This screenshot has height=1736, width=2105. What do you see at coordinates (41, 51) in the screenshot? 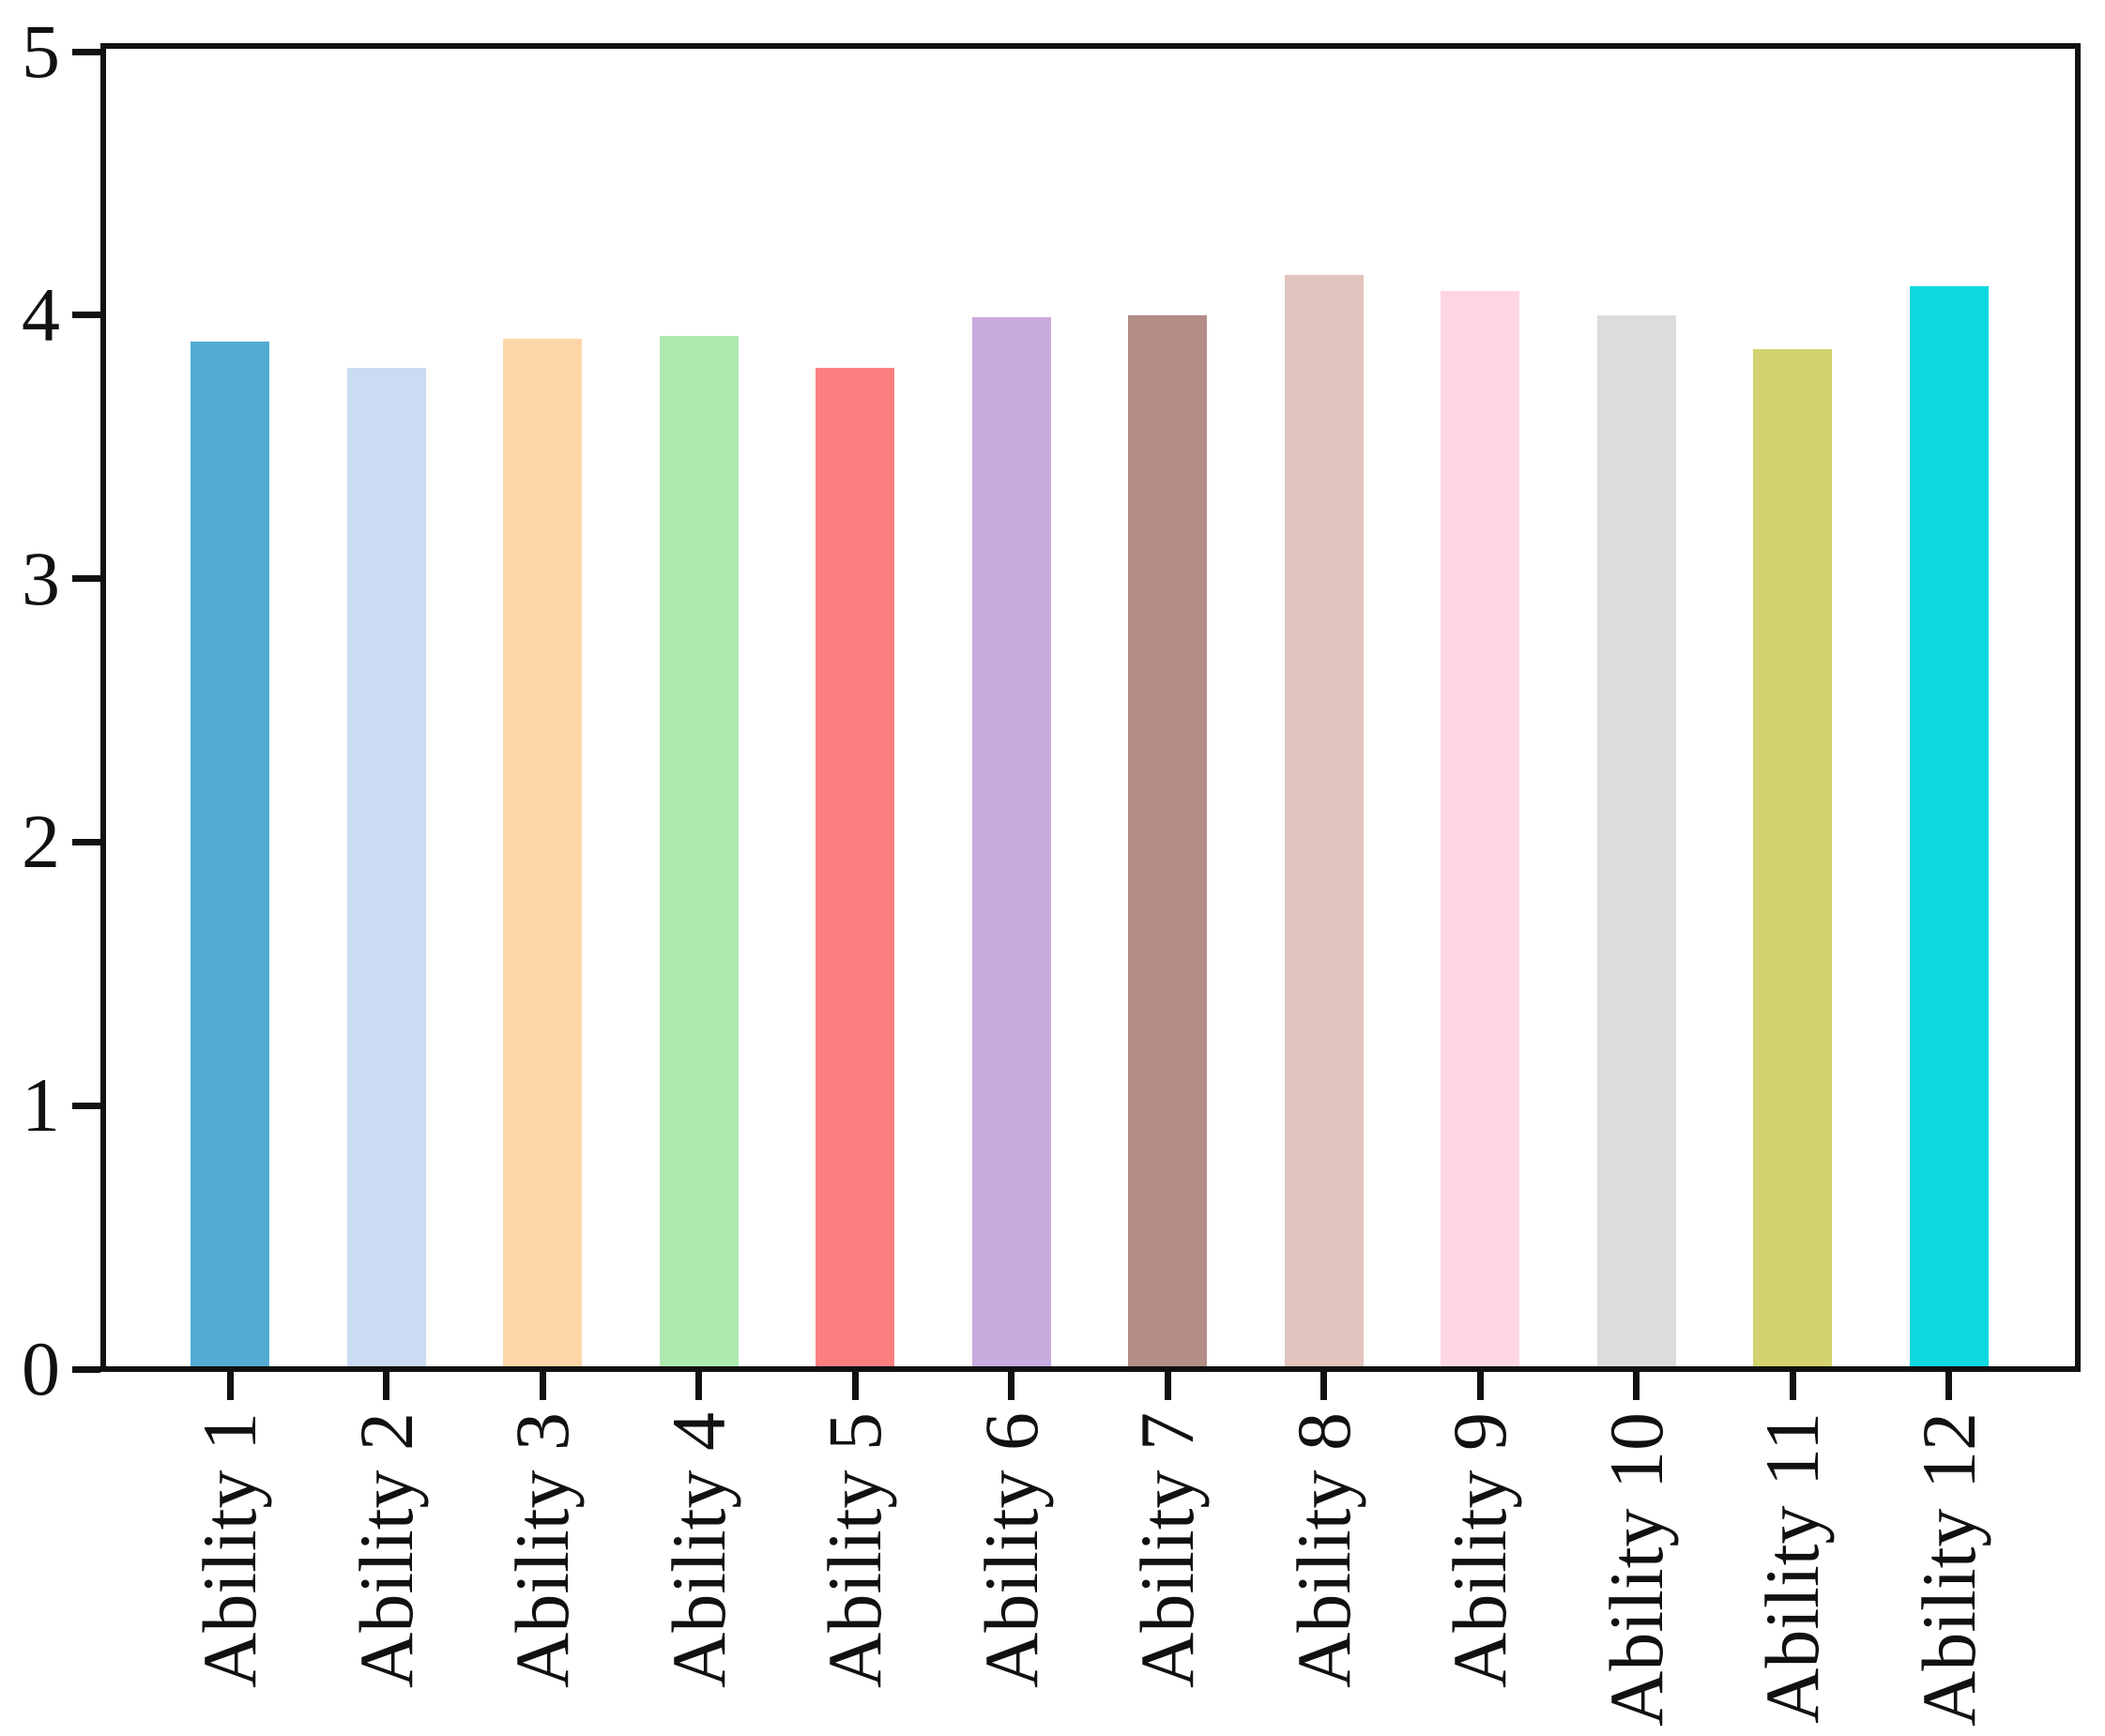
I see `y-axis-tick-label-5: 5` at bounding box center [41, 51].